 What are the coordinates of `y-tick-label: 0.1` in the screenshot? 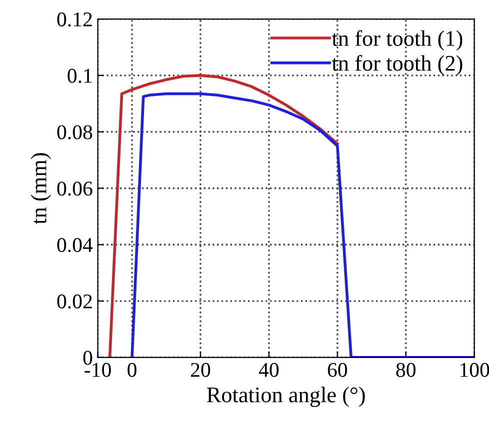 It's located at (80, 75).